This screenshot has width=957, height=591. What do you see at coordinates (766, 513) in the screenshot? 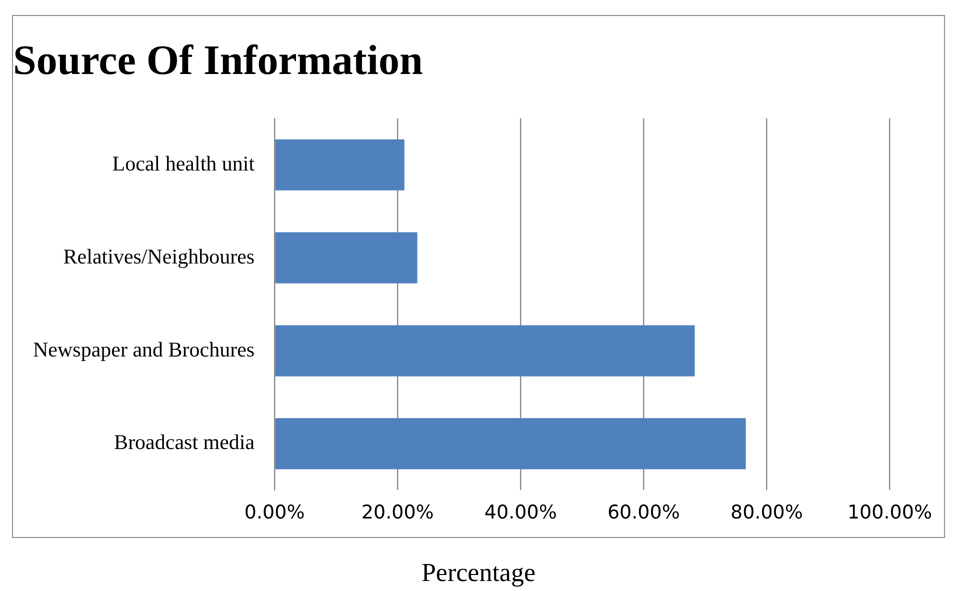
I see `x-tick-label: 80.00%` at bounding box center [766, 513].